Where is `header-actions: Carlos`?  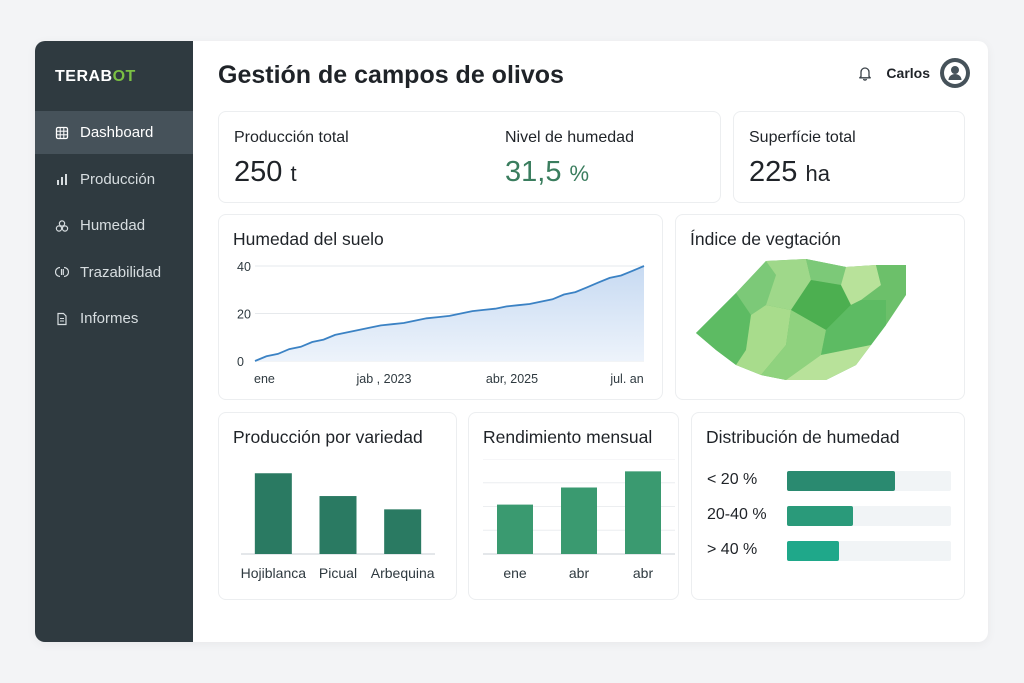 header-actions: Carlos is located at coordinates (913, 73).